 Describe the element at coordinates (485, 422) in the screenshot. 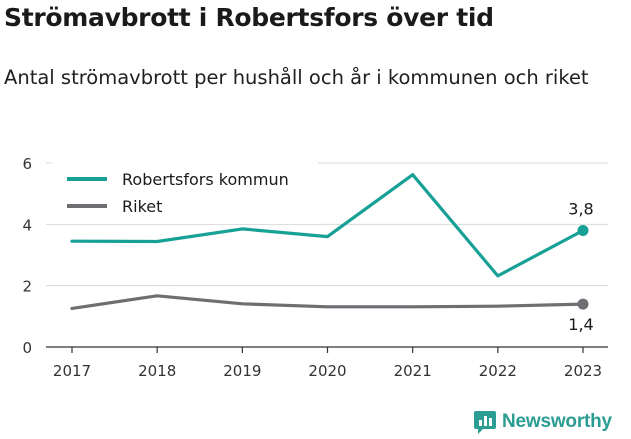

I see `newsworthy-logo-icon` at that location.